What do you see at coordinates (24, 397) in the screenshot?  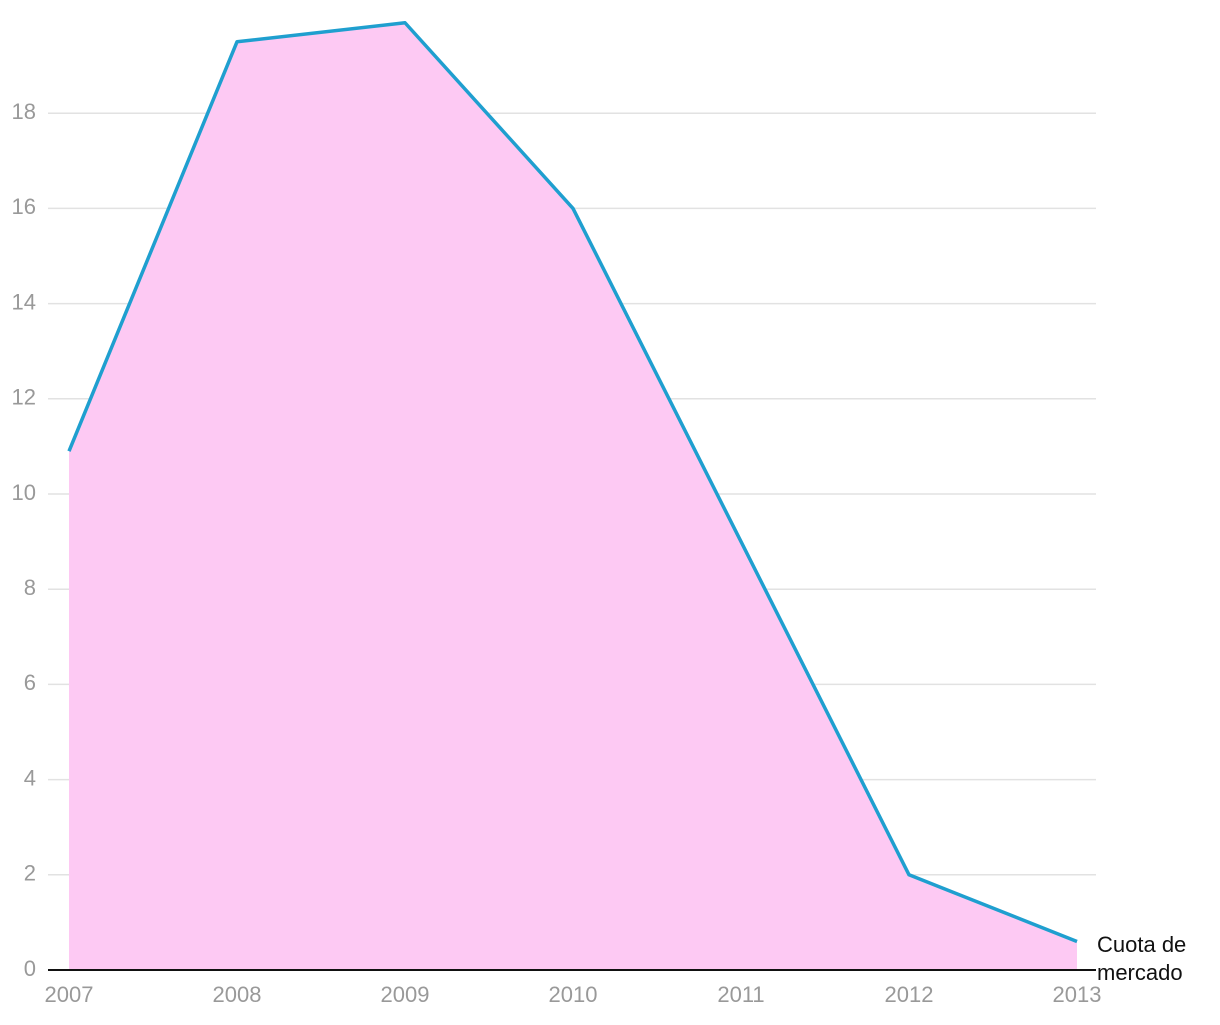 I see `y-tick-label: 12` at bounding box center [24, 397].